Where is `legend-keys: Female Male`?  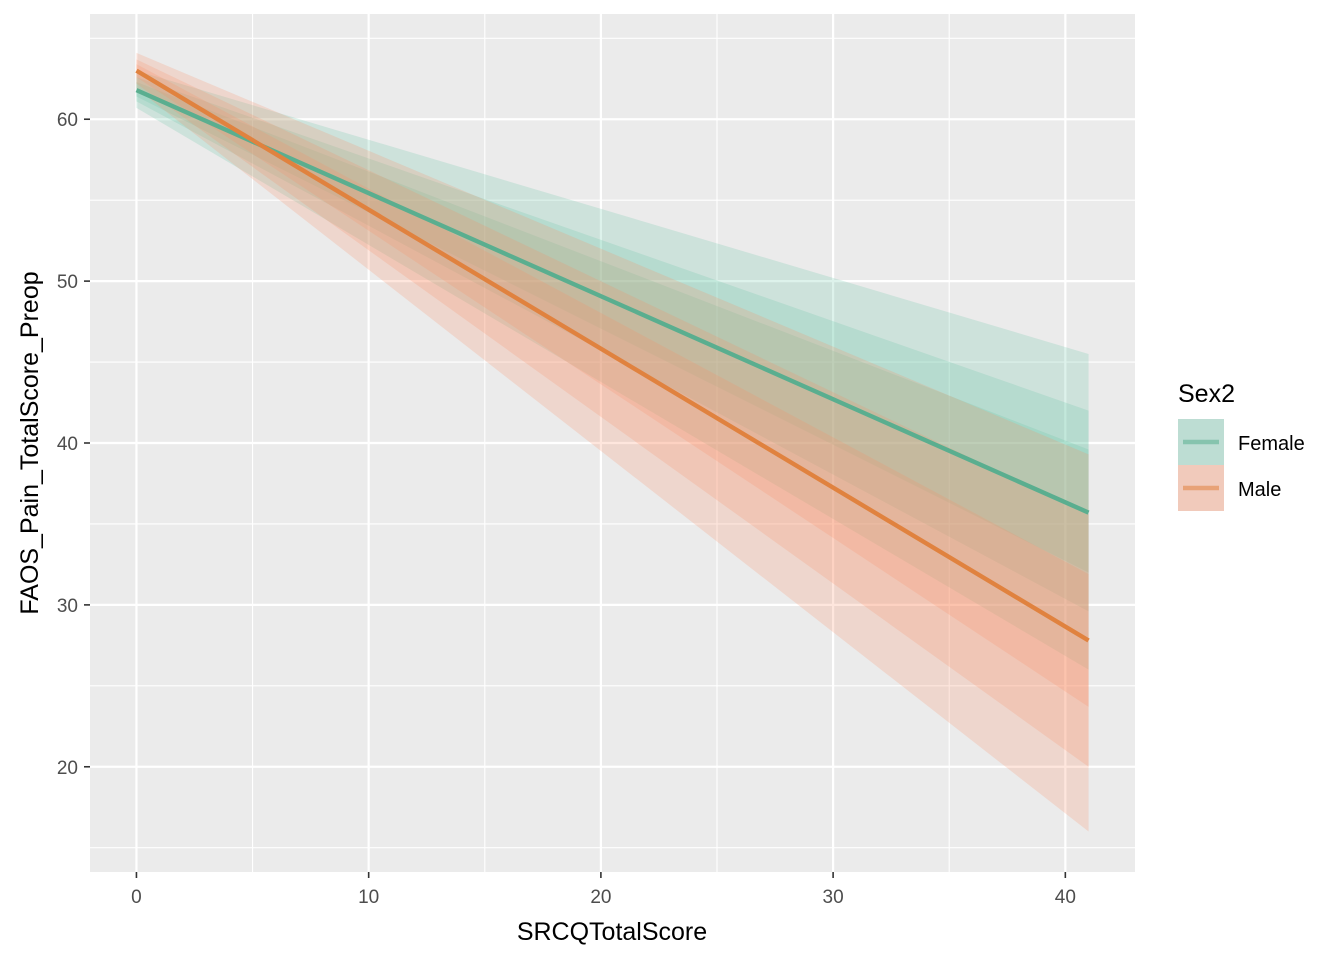
legend-keys: Female Male is located at coordinates (1241, 465).